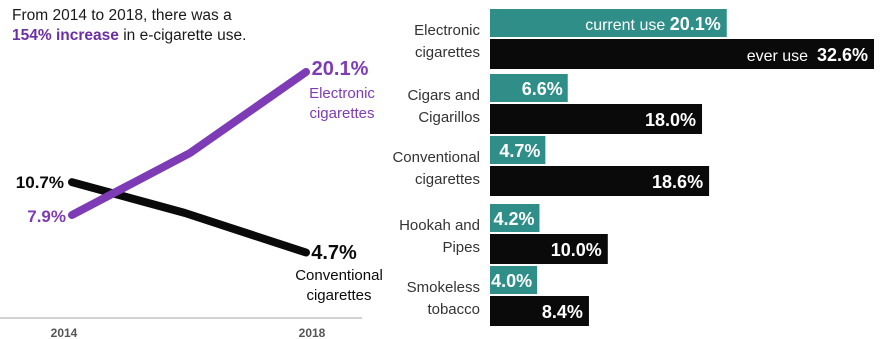  I want to click on headline-highlight-increase: increase, so click(87, 35).